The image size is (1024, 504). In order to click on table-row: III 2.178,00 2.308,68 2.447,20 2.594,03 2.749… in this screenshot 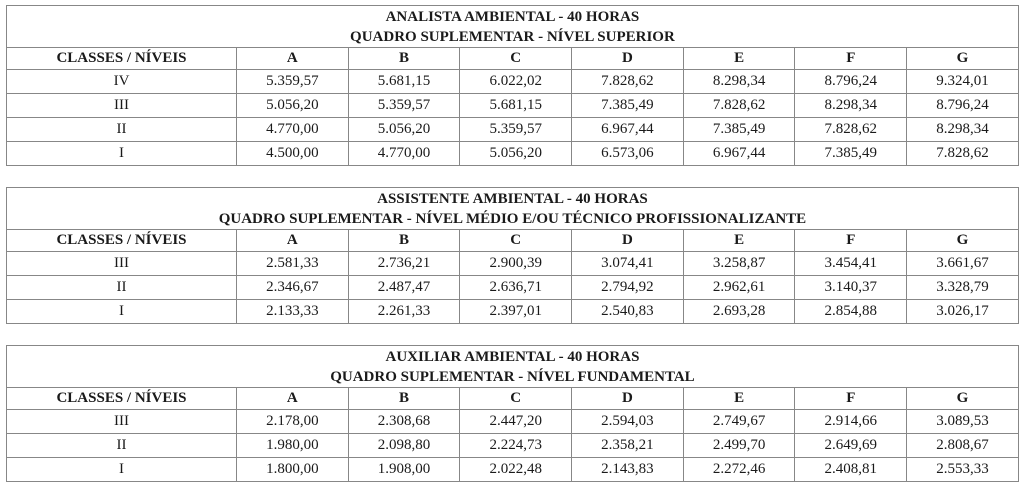, I will do `click(512, 421)`.